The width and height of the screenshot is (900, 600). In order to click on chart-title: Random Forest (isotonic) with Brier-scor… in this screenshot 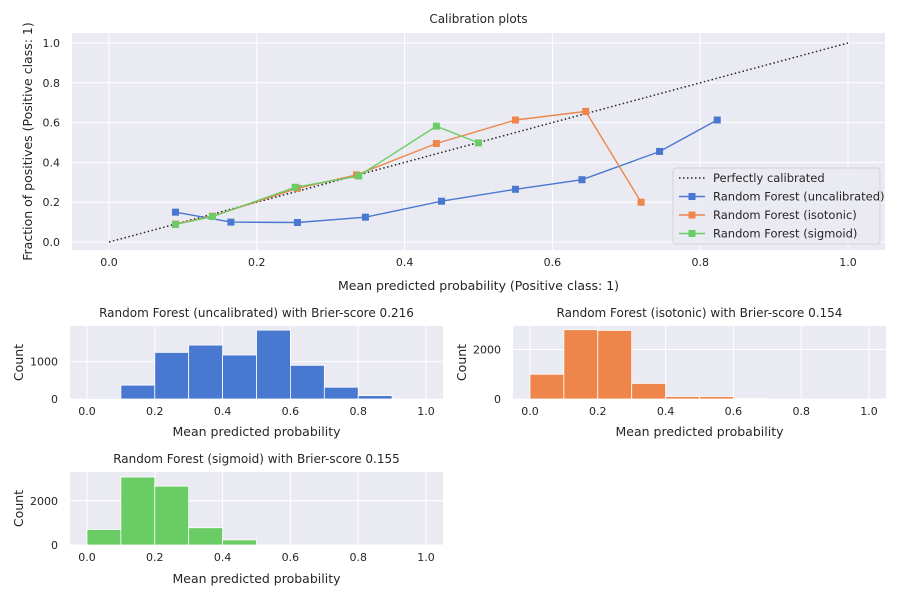, I will do `click(700, 313)`.